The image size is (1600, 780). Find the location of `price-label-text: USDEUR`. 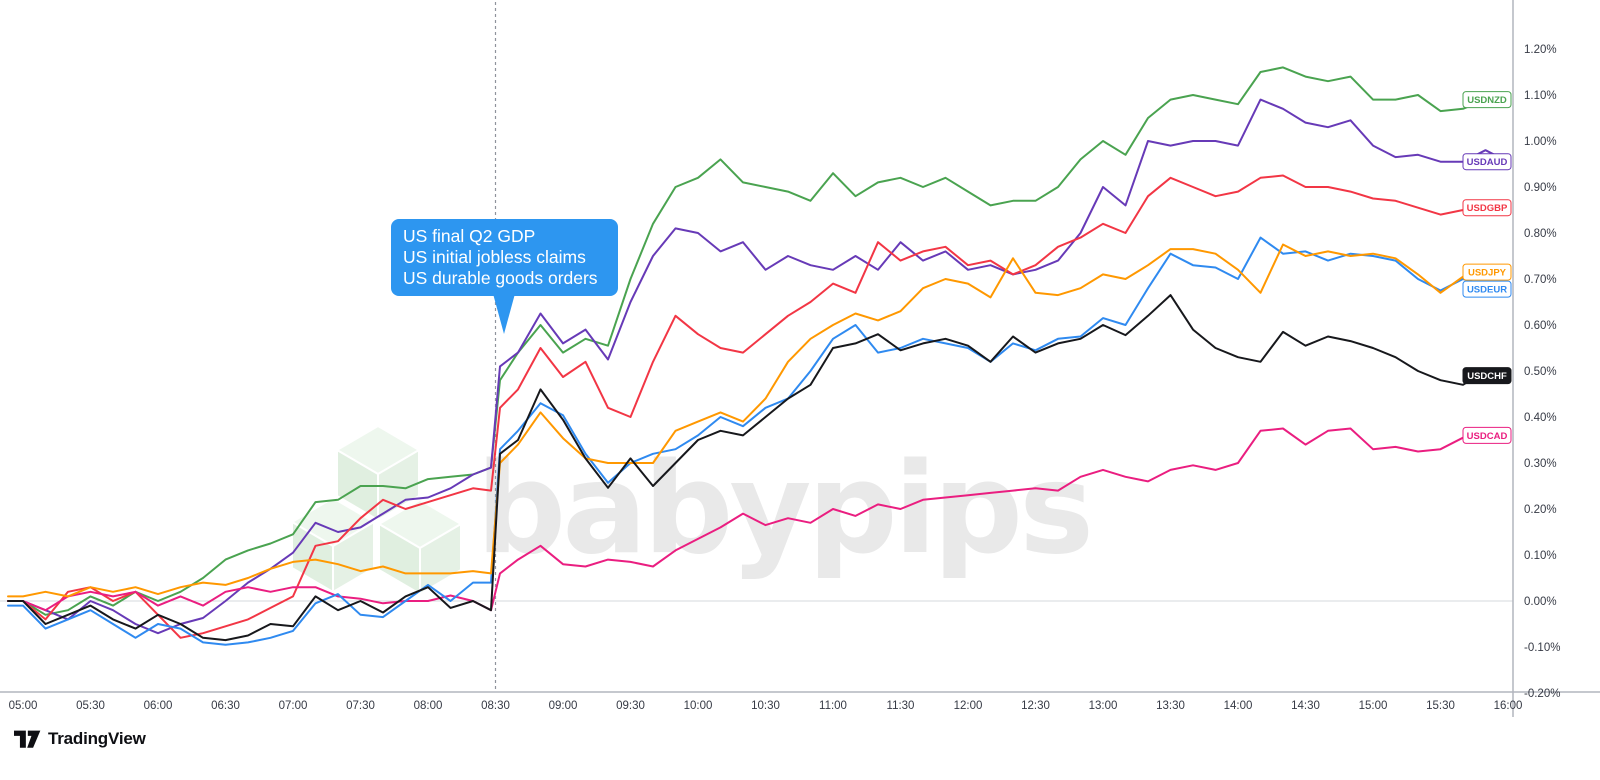

price-label-text: USDEUR is located at coordinates (1487, 290).